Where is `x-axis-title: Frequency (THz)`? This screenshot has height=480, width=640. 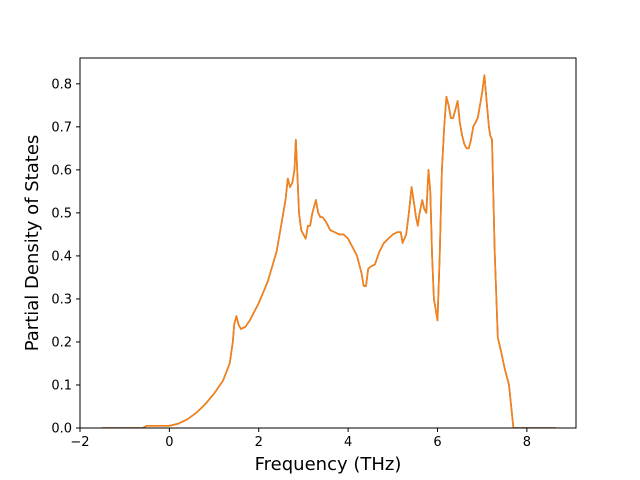 x-axis-title: Frequency (THz) is located at coordinates (328, 464).